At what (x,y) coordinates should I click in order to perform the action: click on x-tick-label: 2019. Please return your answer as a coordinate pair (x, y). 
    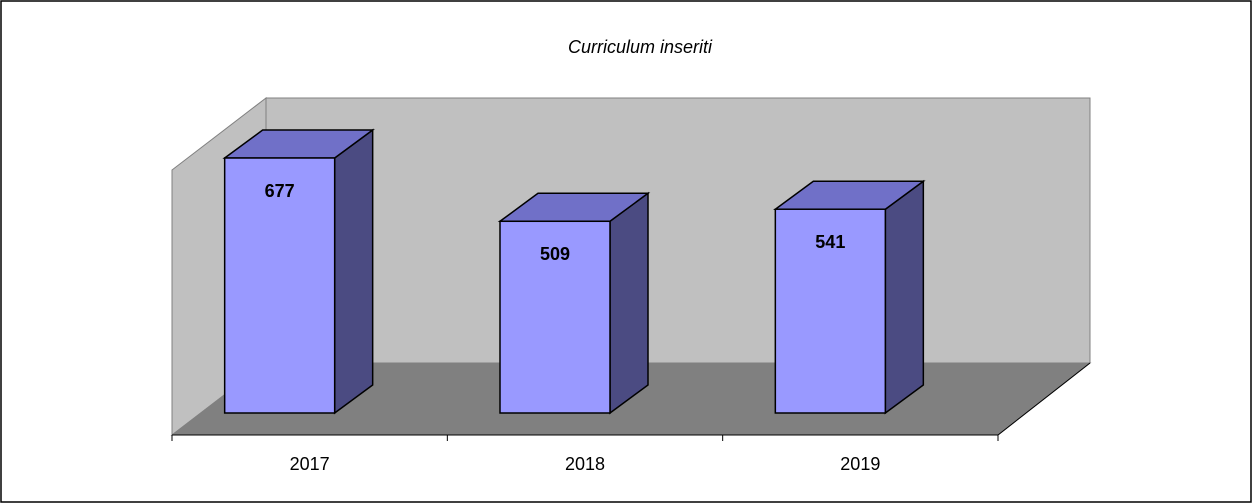
    Looking at the image, I should click on (860, 464).